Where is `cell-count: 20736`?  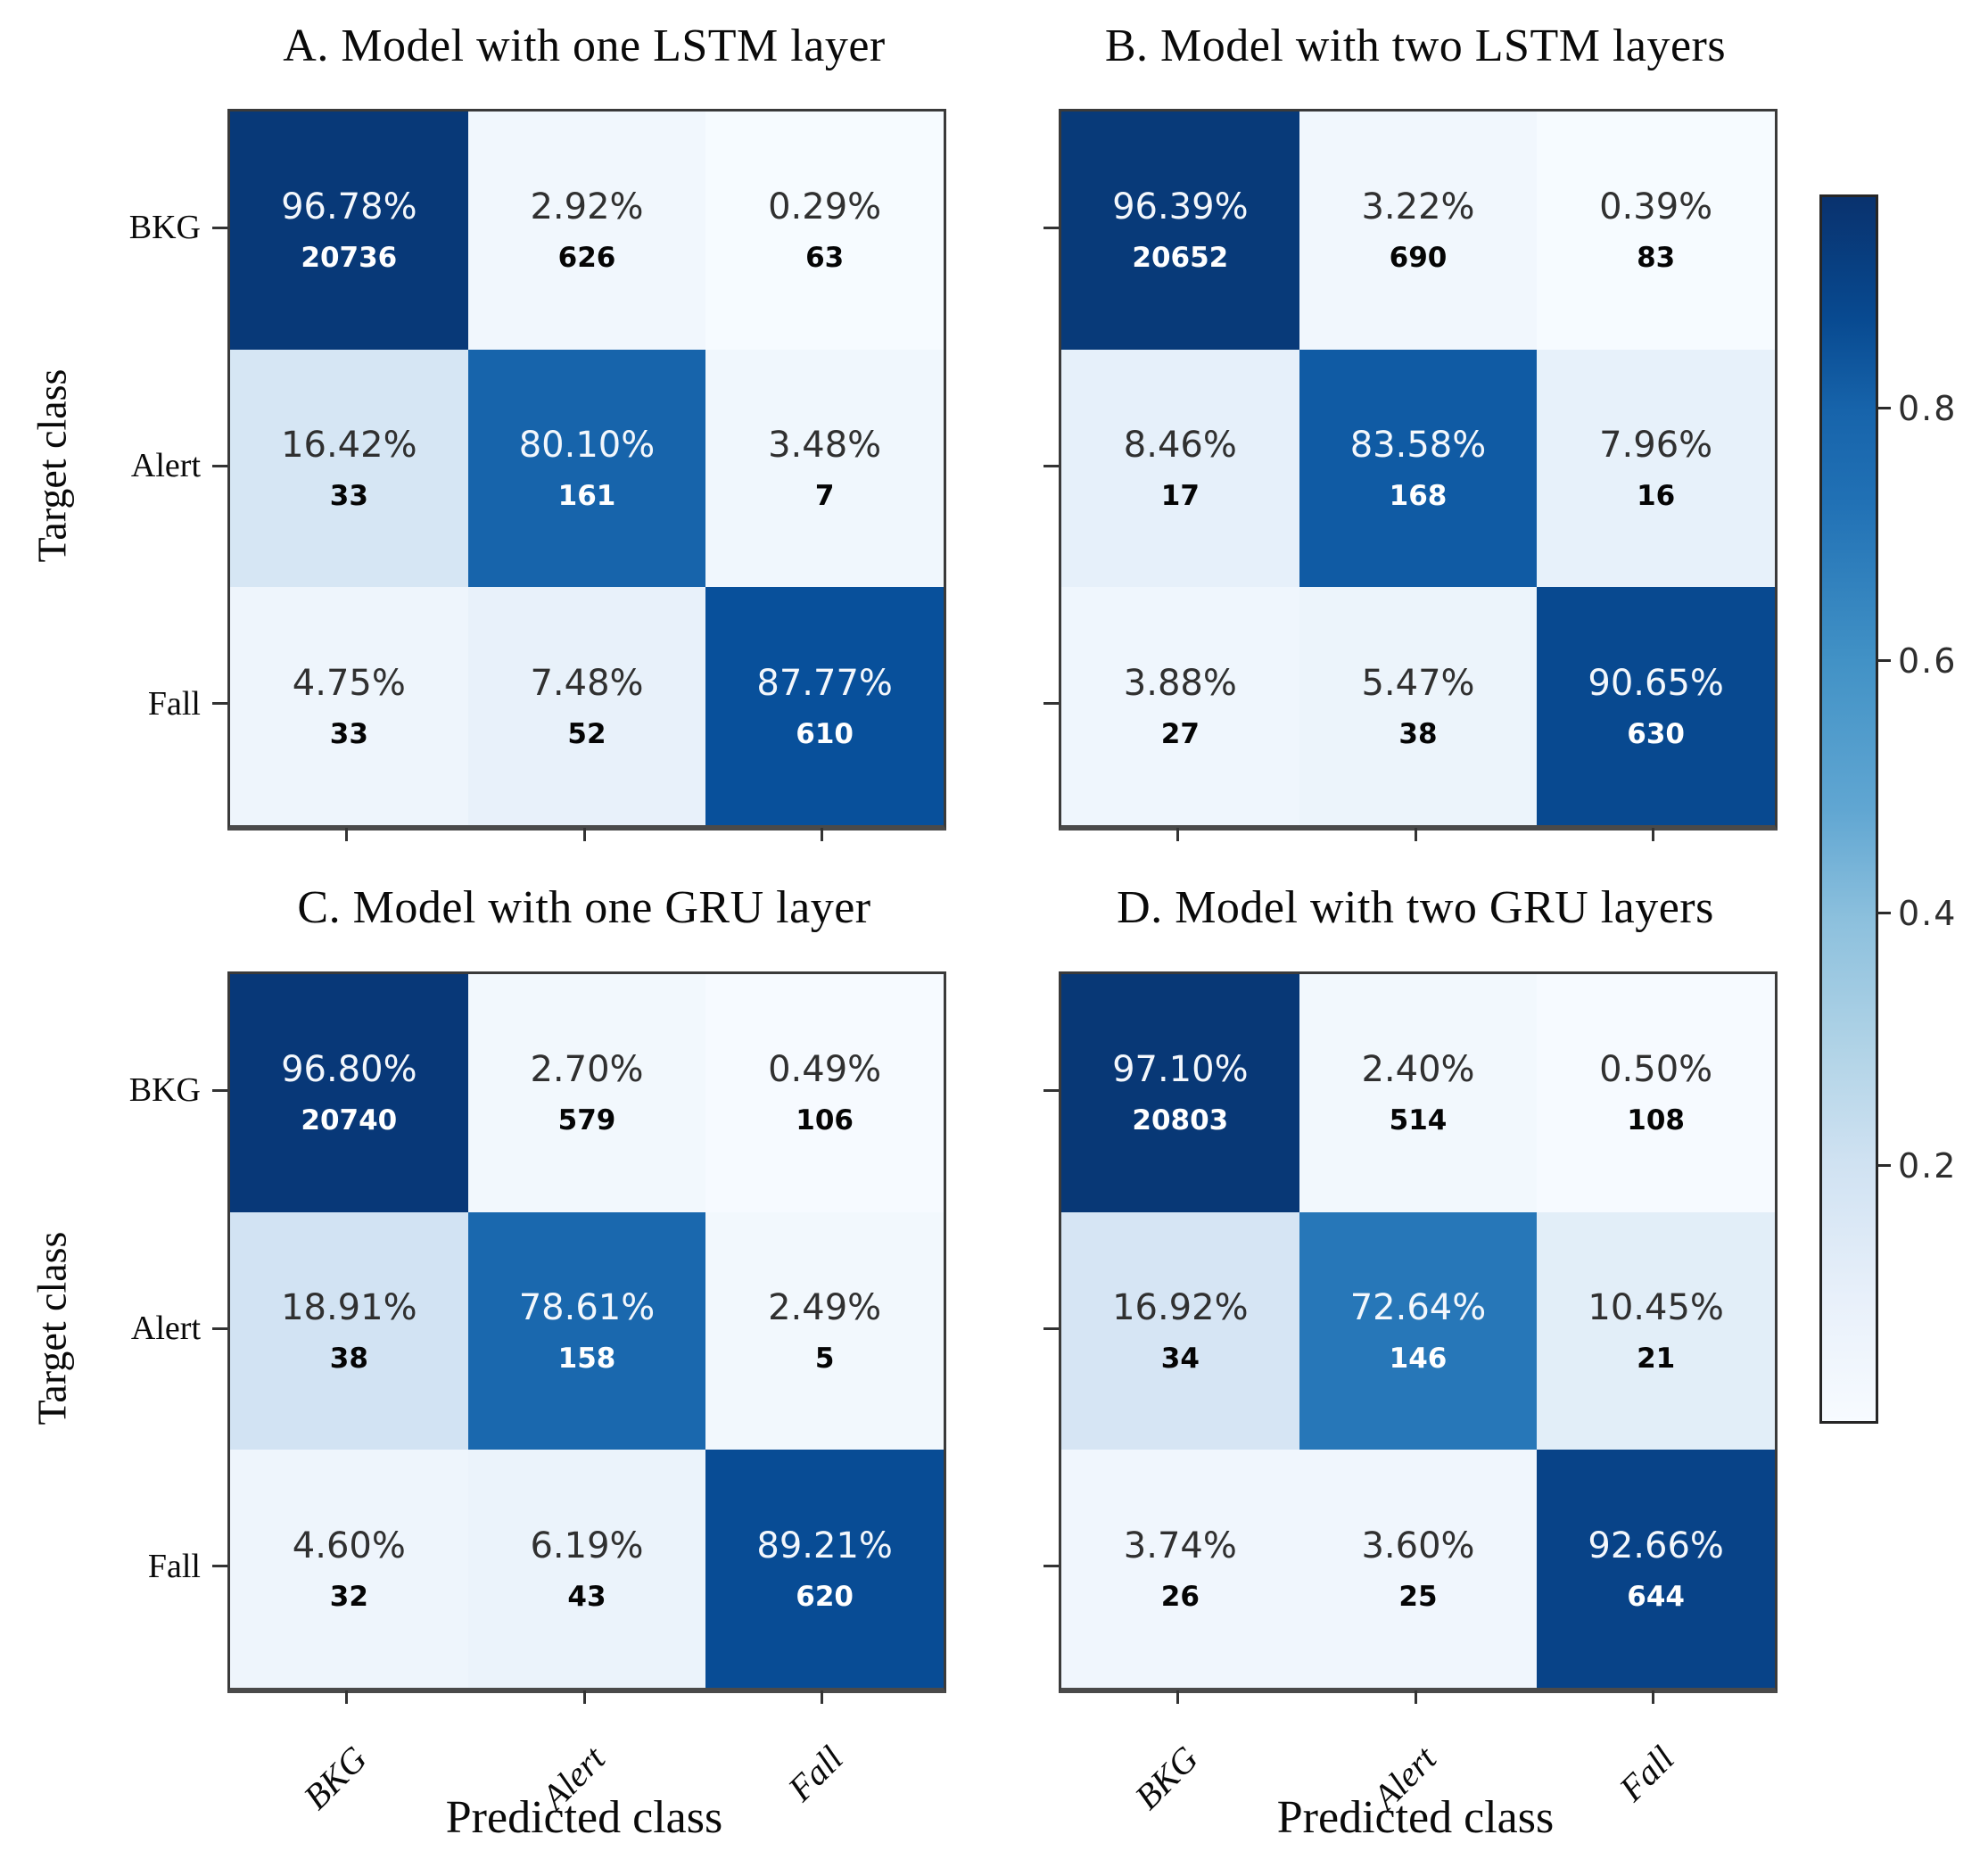 cell-count: 20736 is located at coordinates (349, 259).